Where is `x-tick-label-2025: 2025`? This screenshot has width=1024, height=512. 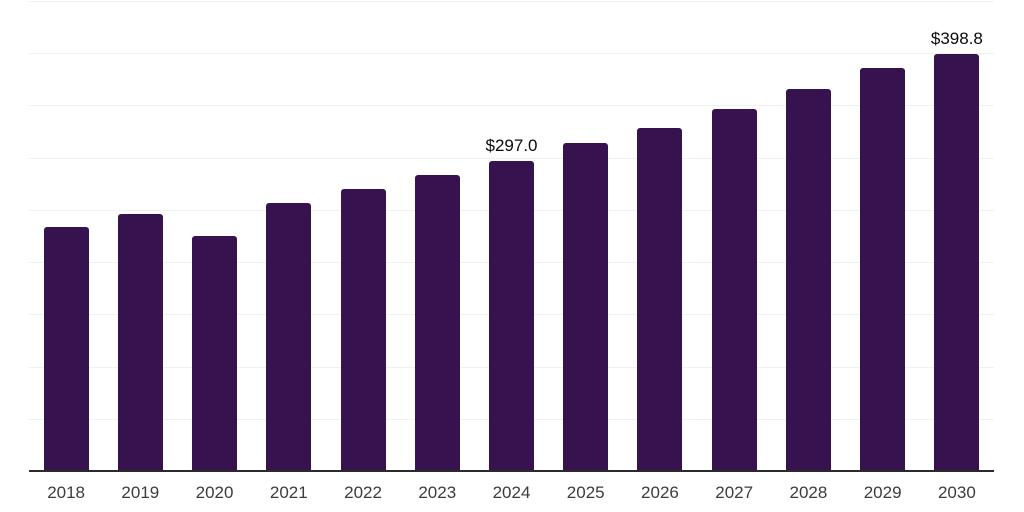 x-tick-label-2025: 2025 is located at coordinates (585, 492).